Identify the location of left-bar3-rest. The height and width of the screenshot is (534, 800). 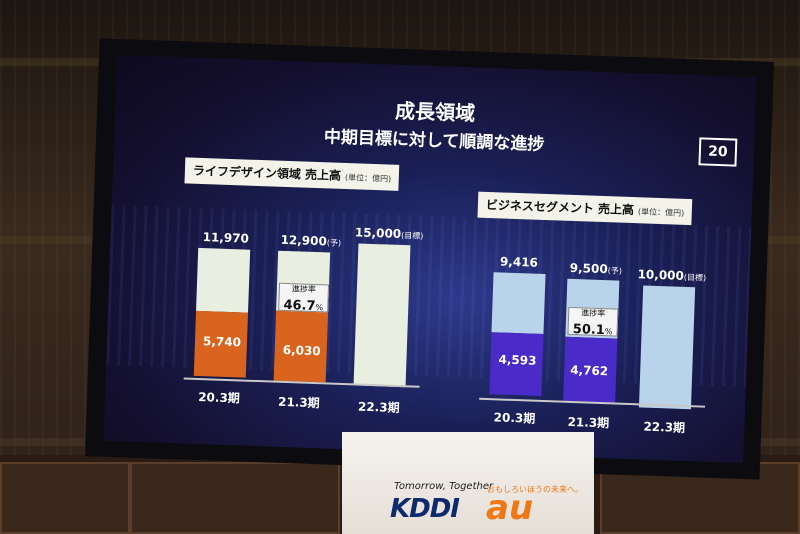
(382, 315).